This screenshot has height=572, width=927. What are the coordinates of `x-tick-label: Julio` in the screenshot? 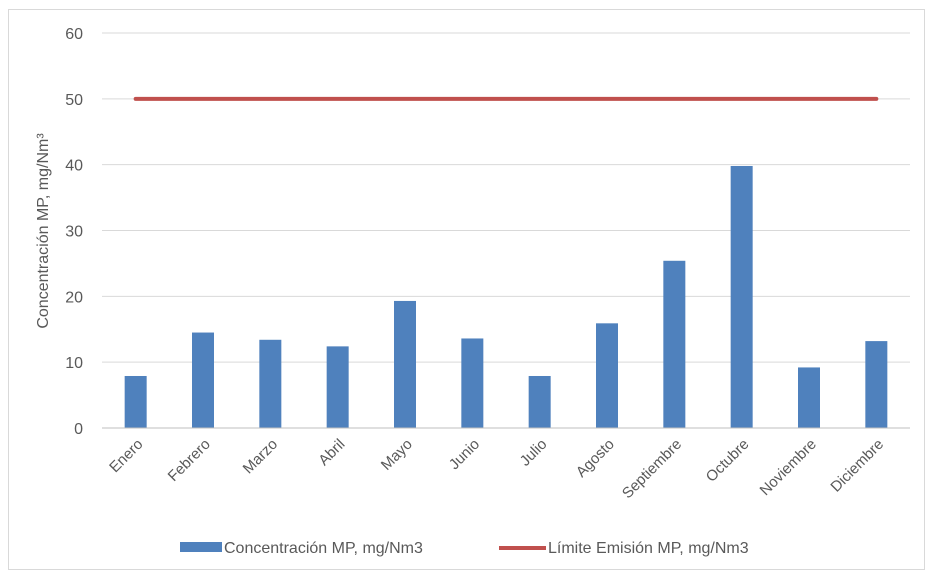 It's located at (534, 453).